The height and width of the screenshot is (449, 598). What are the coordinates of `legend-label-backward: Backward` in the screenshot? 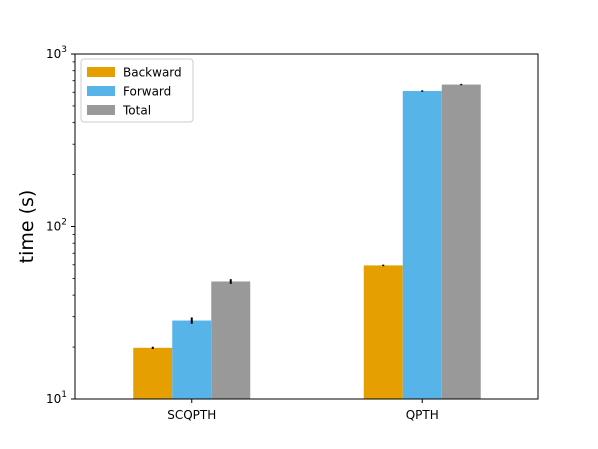 It's located at (152, 73).